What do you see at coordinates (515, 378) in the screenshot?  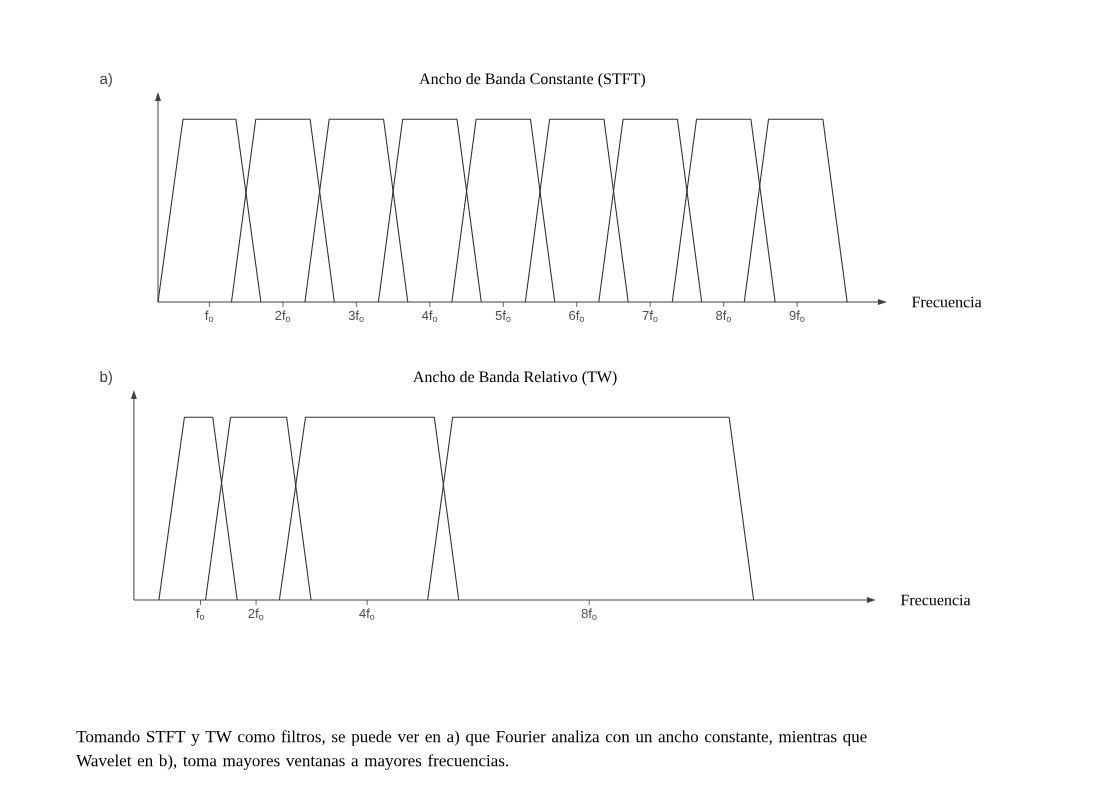 I see `chart-title: Ancho de Banda Relativo (TW)` at bounding box center [515, 378].